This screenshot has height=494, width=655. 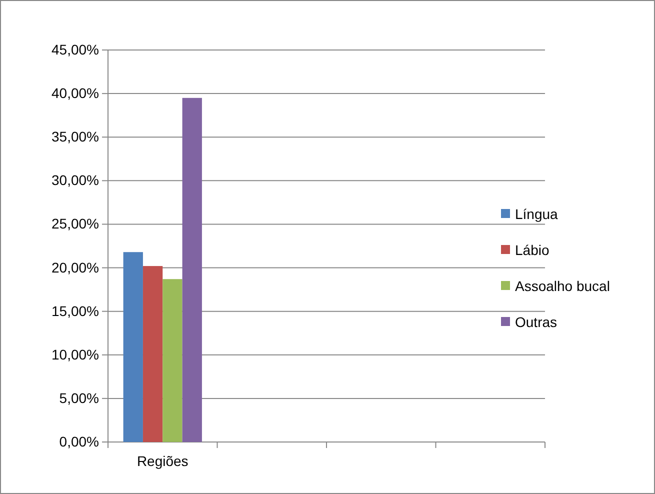 What do you see at coordinates (536, 214) in the screenshot?
I see `legend-label: Língua` at bounding box center [536, 214].